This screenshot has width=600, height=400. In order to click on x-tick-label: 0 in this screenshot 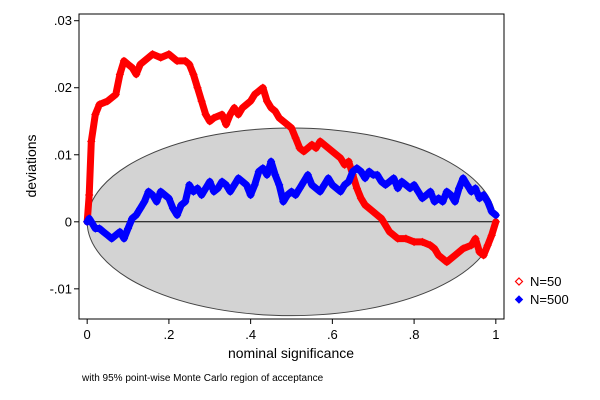, I will do `click(87, 334)`.